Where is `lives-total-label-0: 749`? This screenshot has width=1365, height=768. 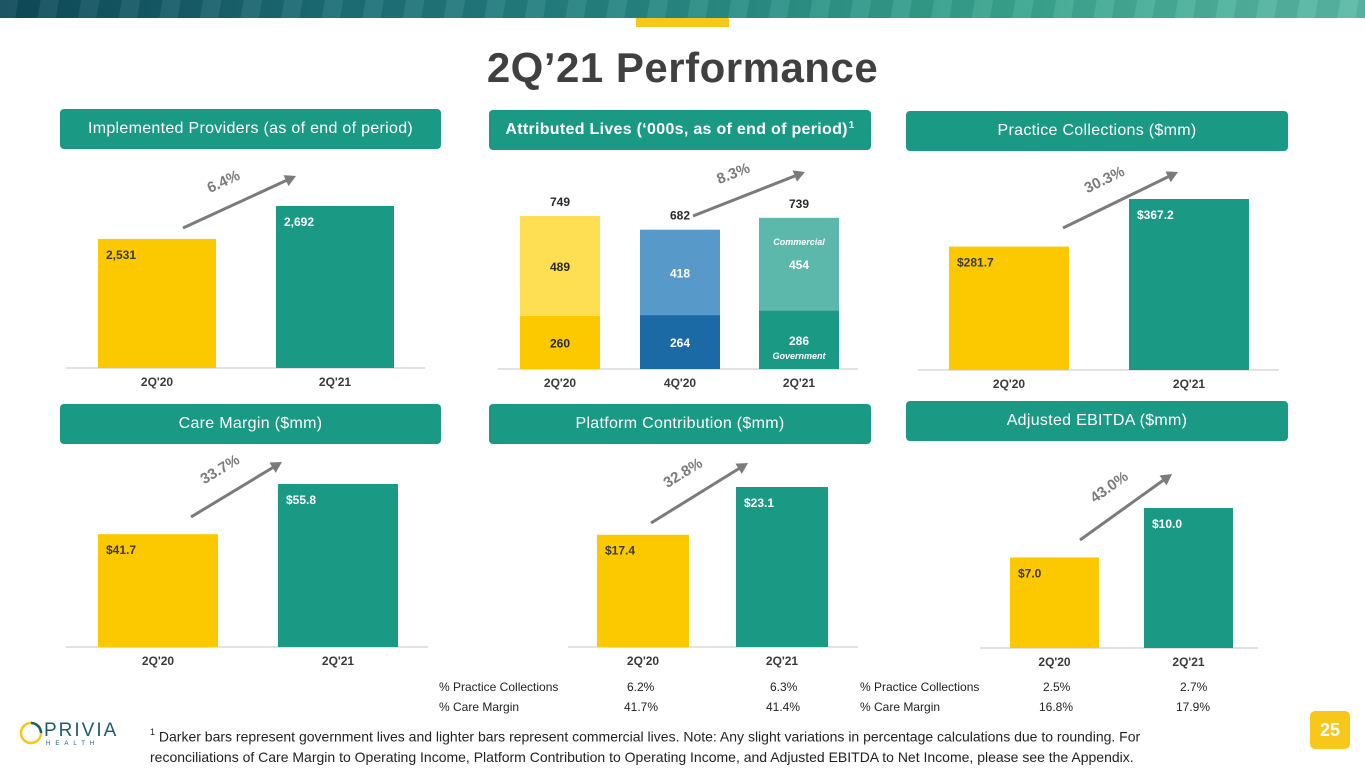
lives-total-label-0: 749 is located at coordinates (560, 202).